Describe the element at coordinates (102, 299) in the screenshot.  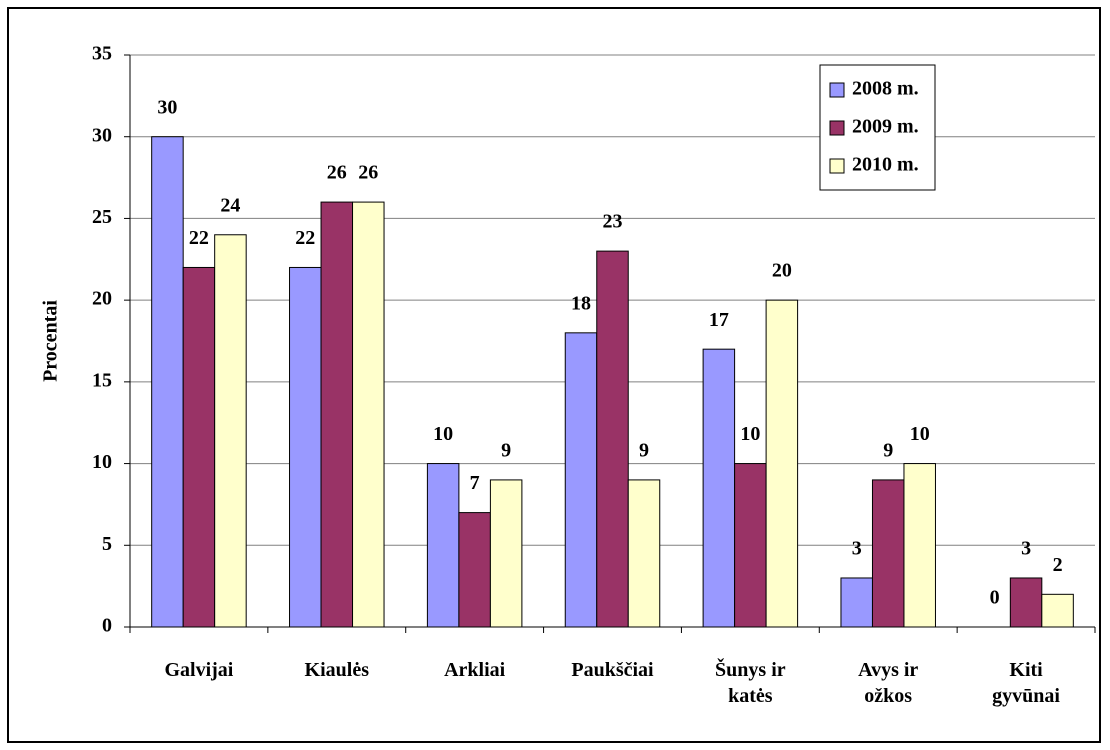
I see `y-tick-label: 20` at that location.